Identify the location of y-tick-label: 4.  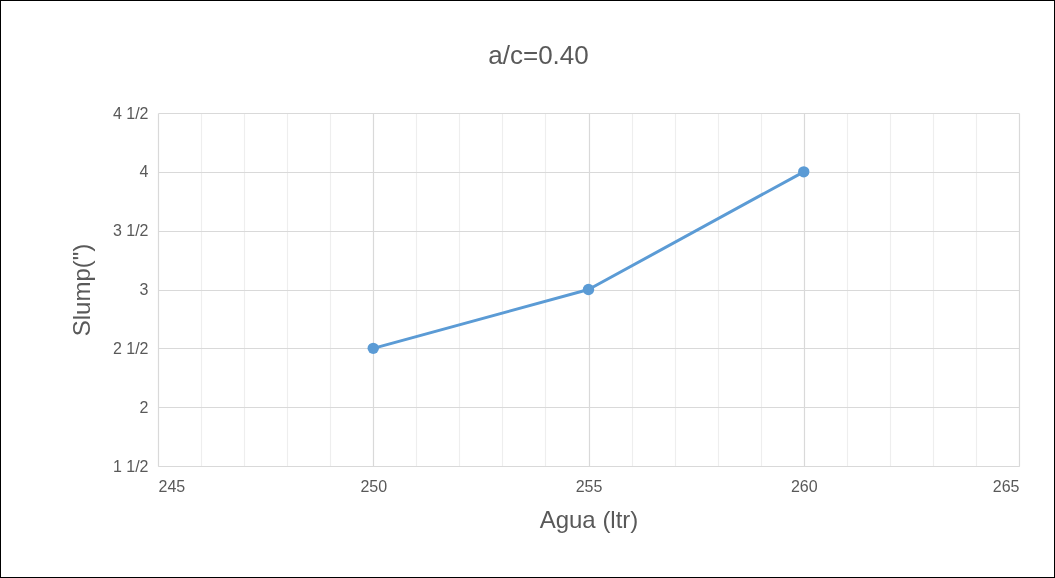
(144, 172).